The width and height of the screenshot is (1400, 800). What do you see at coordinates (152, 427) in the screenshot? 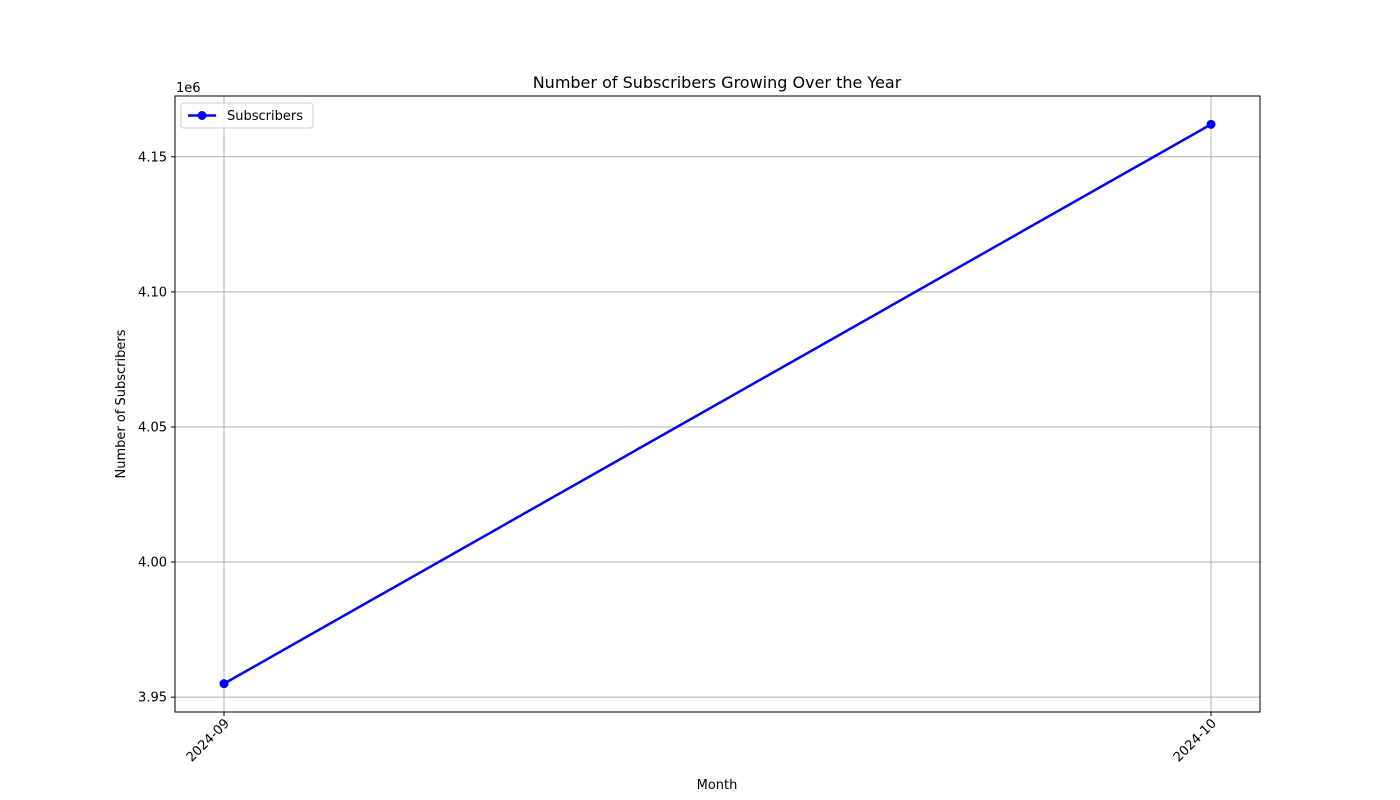
I see `y-tick-label: 4.05` at bounding box center [152, 427].